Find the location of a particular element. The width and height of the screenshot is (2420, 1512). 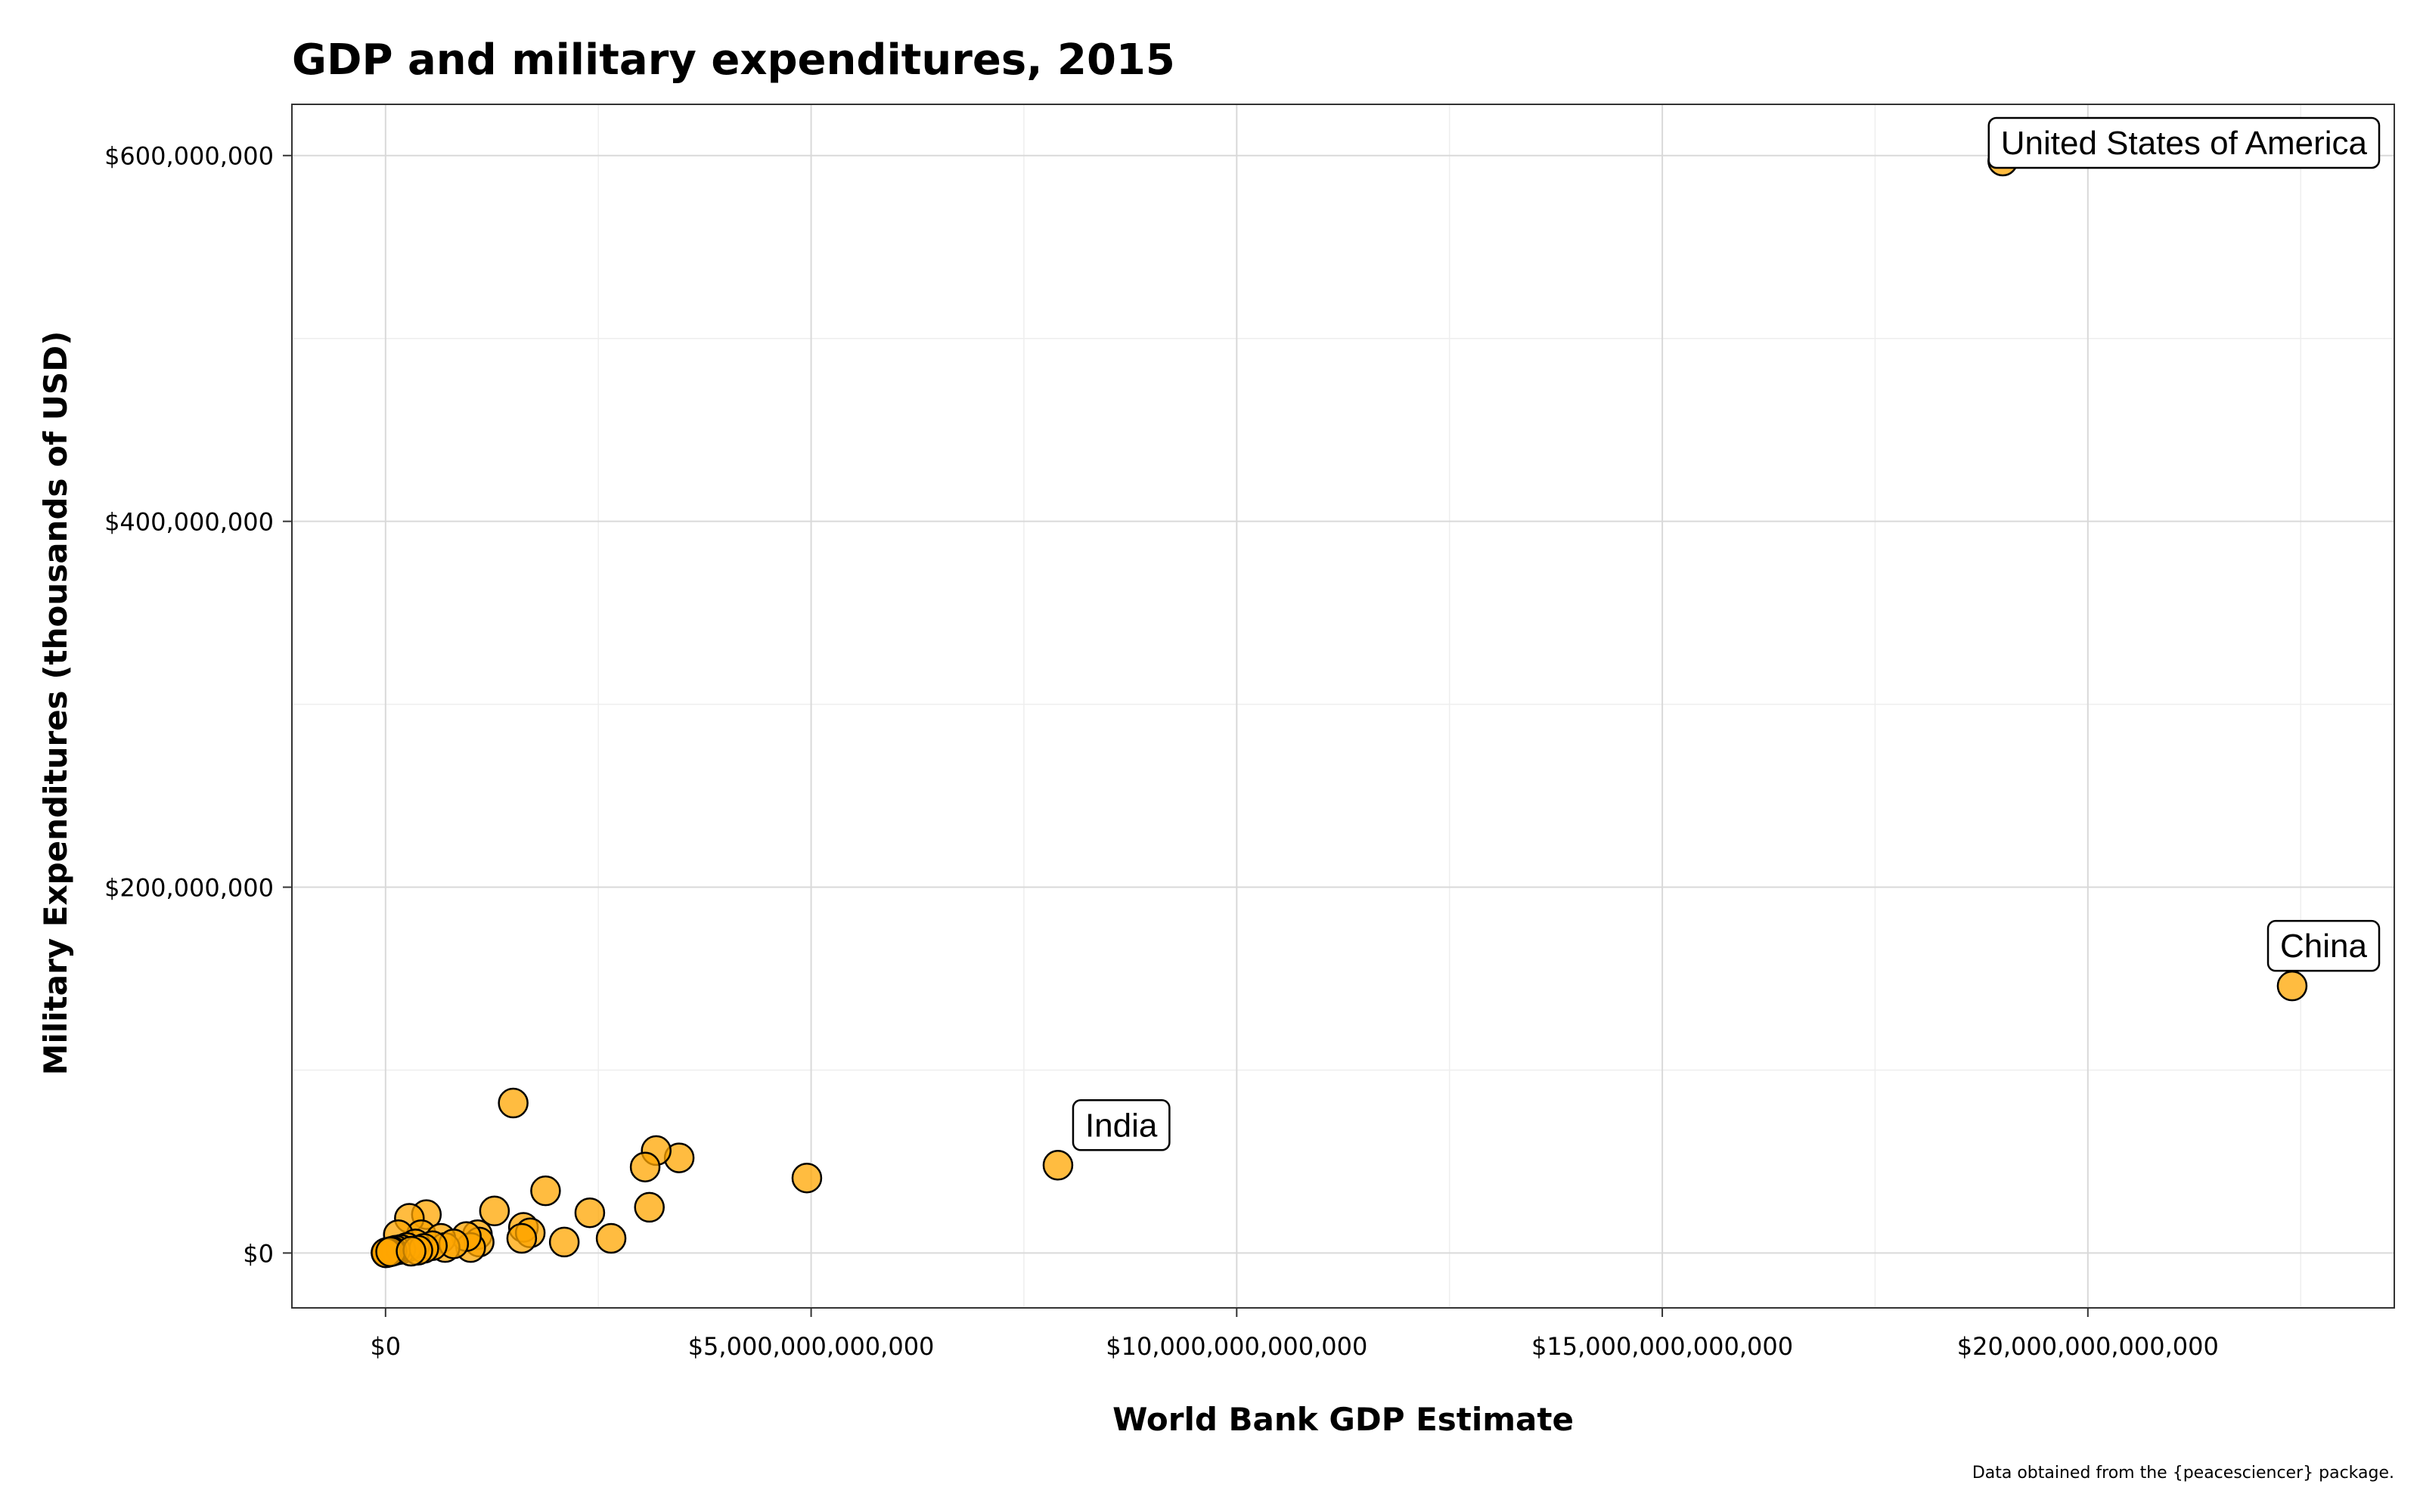

annotation-text: China is located at coordinates (2323, 946).